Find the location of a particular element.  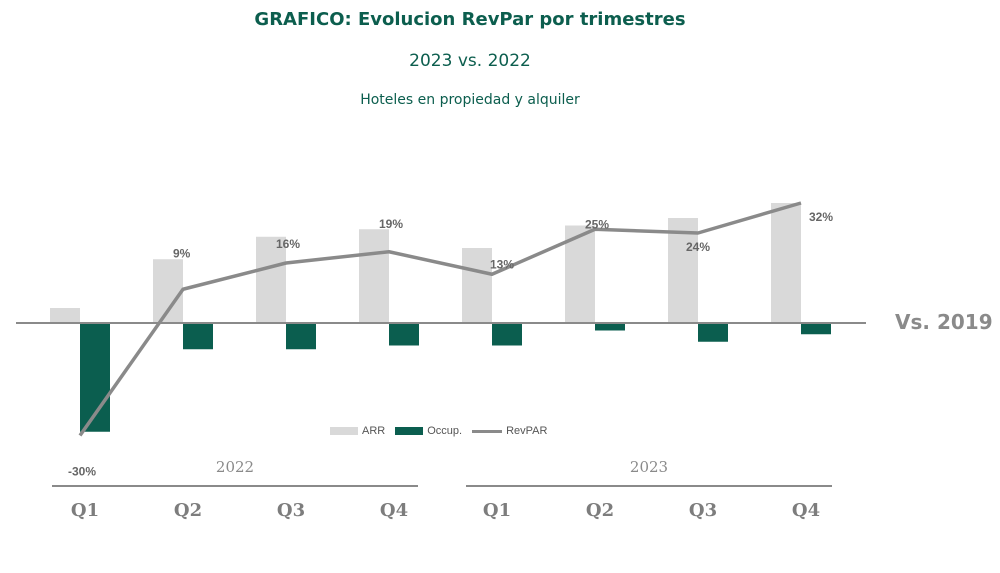

revpar-data-label: 32% is located at coordinates (821, 217).